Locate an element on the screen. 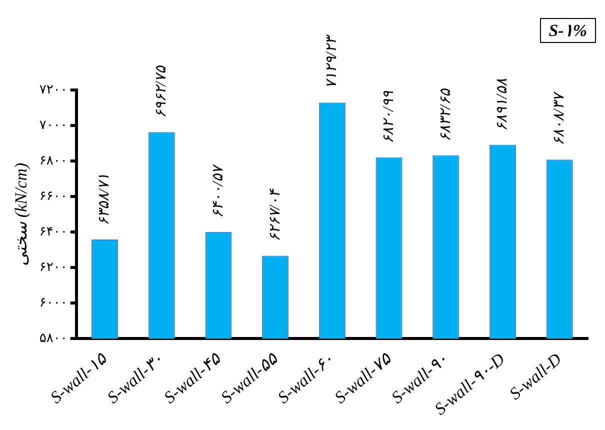  data-label: ۶۸۳۲/۶۵ is located at coordinates (446, 115).